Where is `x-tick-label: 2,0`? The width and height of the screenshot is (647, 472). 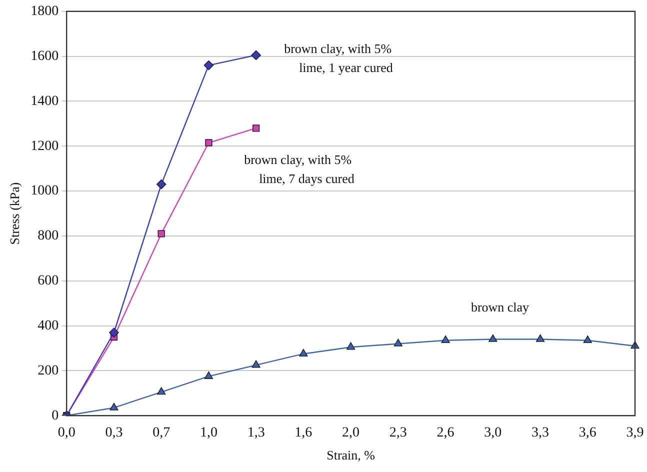
x-tick-label: 2,0 is located at coordinates (351, 433).